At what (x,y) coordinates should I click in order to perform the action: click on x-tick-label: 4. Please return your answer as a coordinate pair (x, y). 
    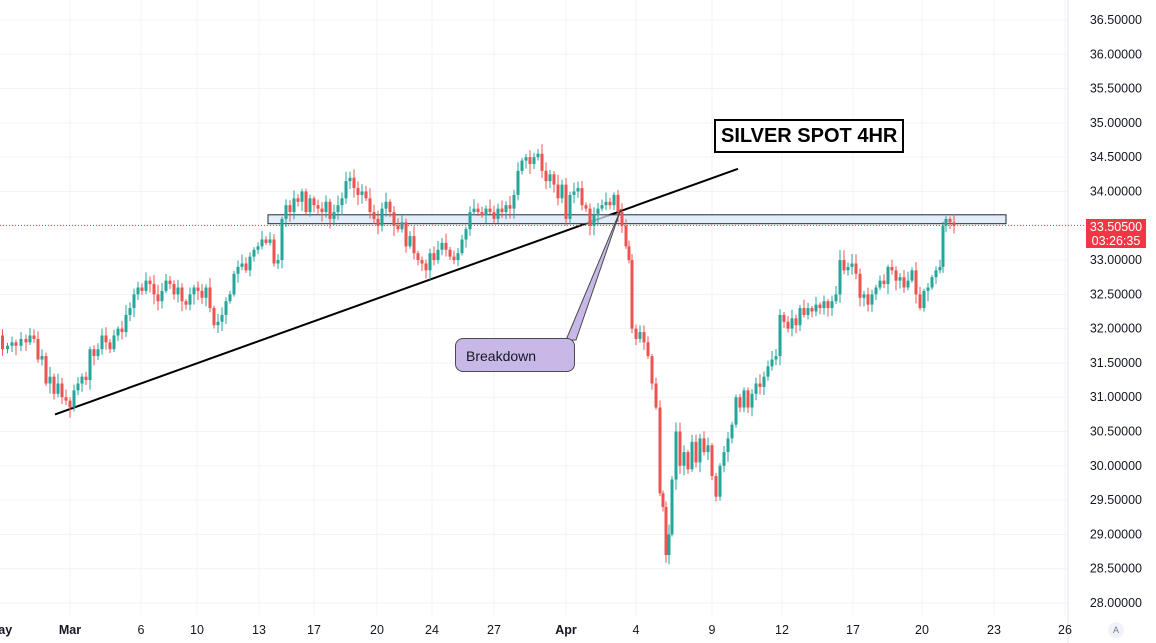
    Looking at the image, I should click on (636, 630).